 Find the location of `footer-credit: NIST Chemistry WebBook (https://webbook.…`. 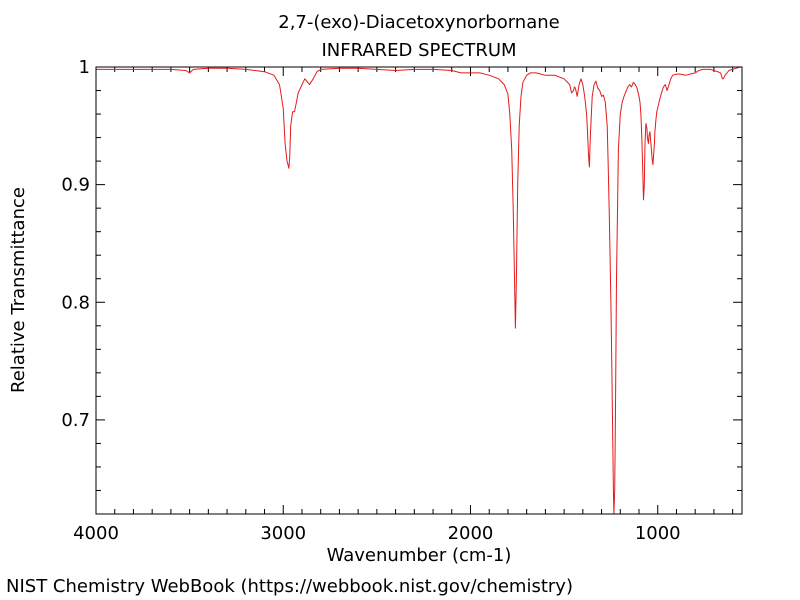

footer-credit: NIST Chemistry WebBook (https://webbook.… is located at coordinates (289, 586).